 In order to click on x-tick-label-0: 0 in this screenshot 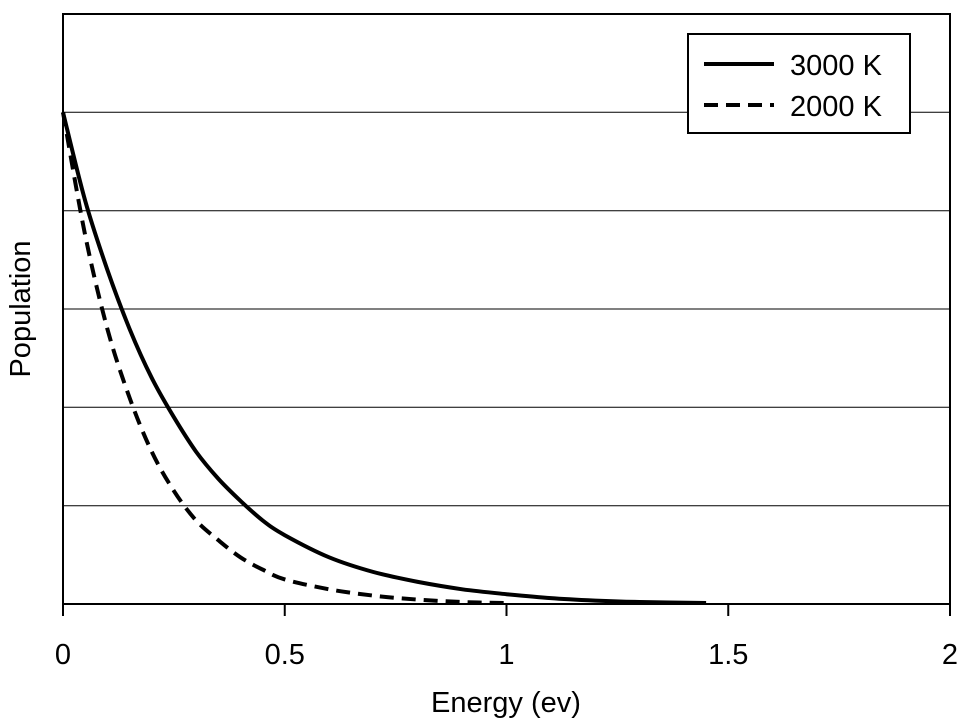, I will do `click(63, 655)`.